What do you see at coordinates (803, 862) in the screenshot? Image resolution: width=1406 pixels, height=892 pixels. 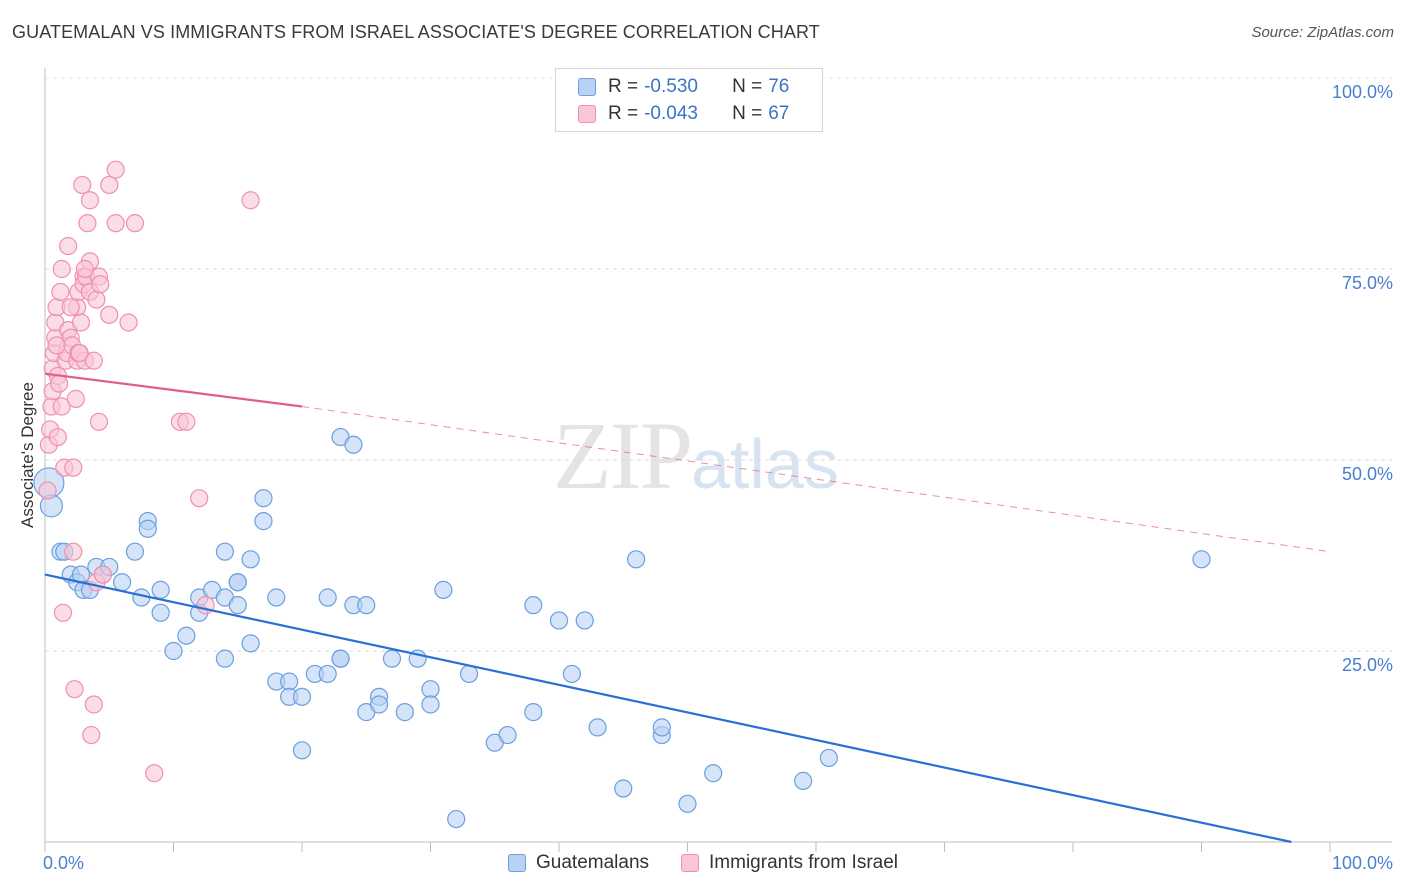 I see `legend-label-israel: Immigrants from Israel` at bounding box center [803, 862].